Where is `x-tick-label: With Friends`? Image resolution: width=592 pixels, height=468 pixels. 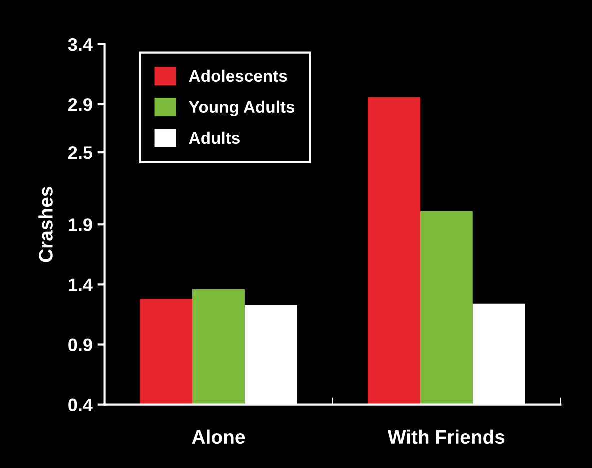 x-tick-label: With Friends is located at coordinates (446, 437).